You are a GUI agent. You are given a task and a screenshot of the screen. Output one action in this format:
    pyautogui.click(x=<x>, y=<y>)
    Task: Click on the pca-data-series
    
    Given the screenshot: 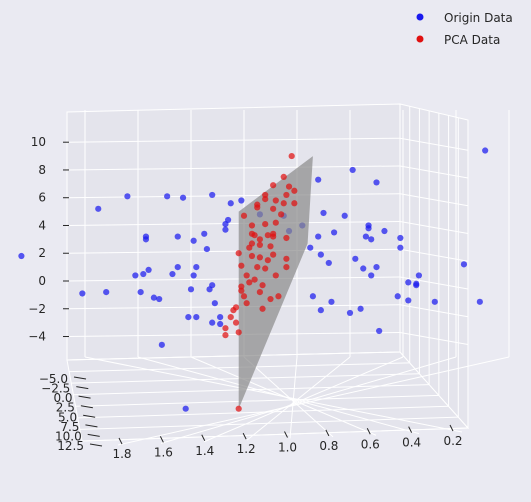 What is the action you would take?
    pyautogui.click(x=260, y=282)
    